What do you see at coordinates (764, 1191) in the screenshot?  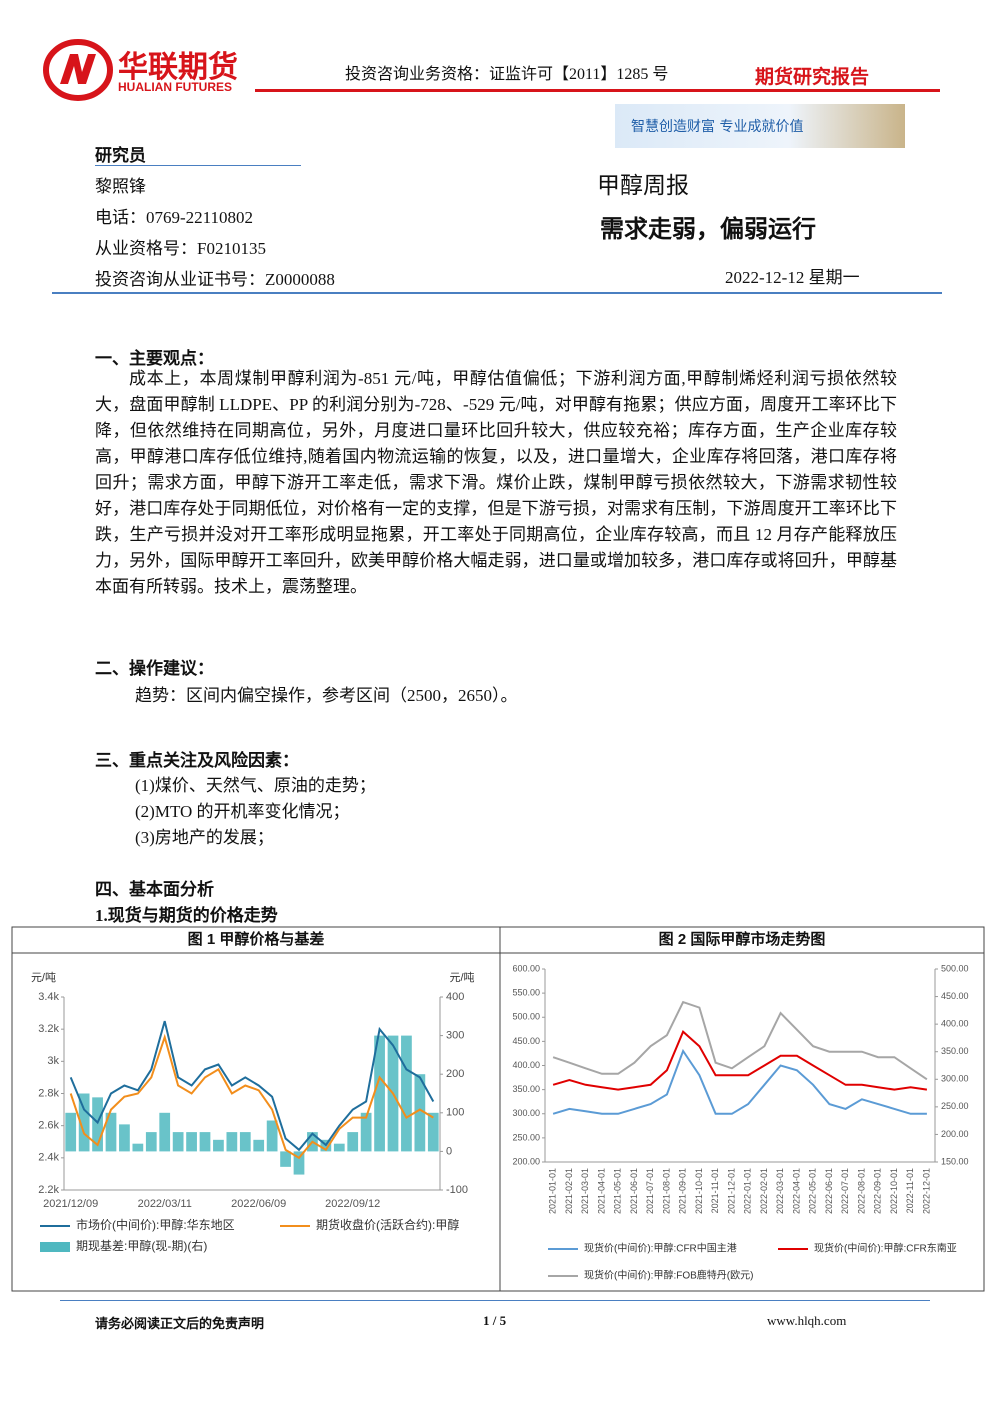 I see `x-tick-label: 2022-02-01` at bounding box center [764, 1191].